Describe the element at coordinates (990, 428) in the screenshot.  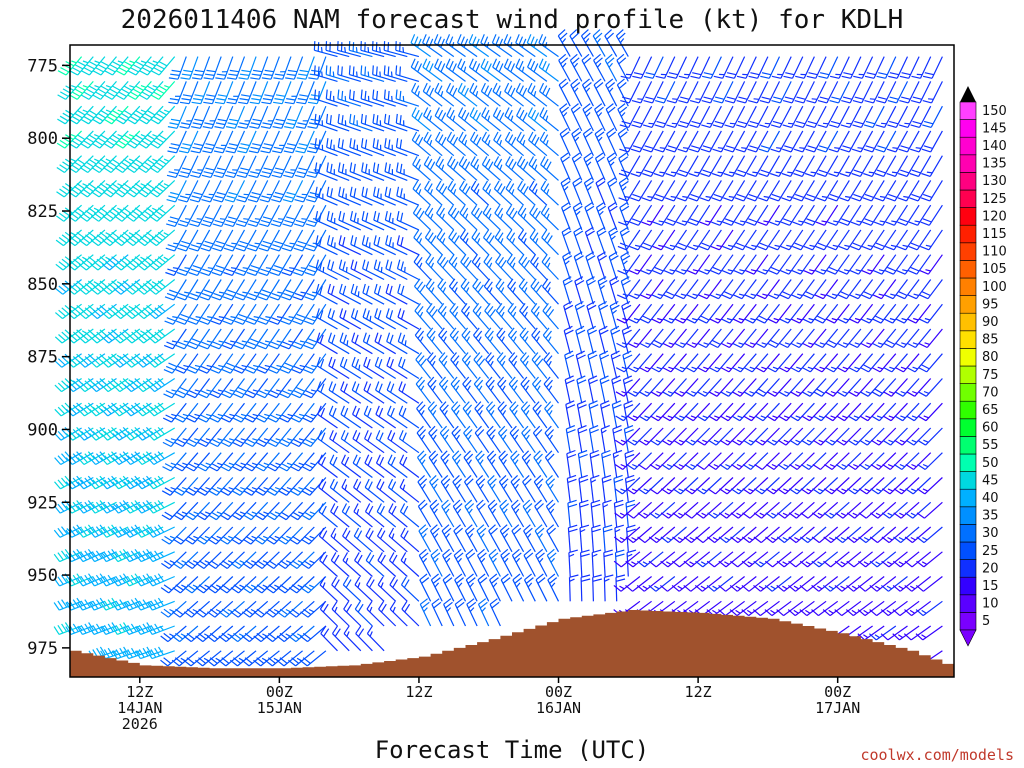
I see `colorbar-label: 60` at that location.